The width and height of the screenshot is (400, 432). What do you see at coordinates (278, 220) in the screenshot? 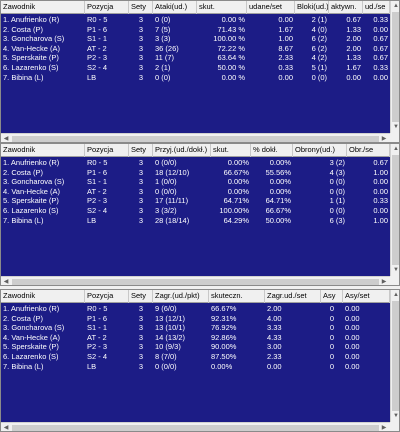
I see `table-cell: 50.00%` at bounding box center [278, 220].